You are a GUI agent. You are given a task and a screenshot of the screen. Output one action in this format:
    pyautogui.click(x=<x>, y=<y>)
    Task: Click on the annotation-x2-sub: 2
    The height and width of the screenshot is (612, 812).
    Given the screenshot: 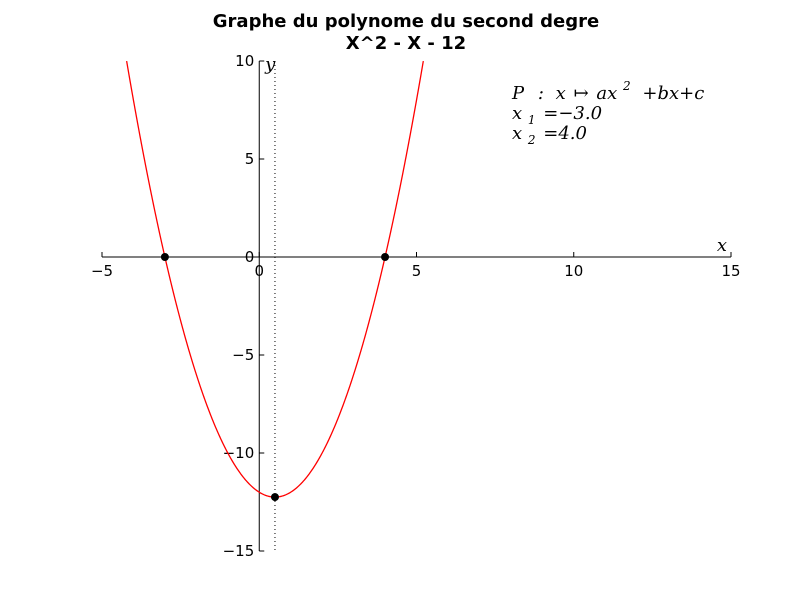 What is the action you would take?
    pyautogui.click(x=531, y=140)
    